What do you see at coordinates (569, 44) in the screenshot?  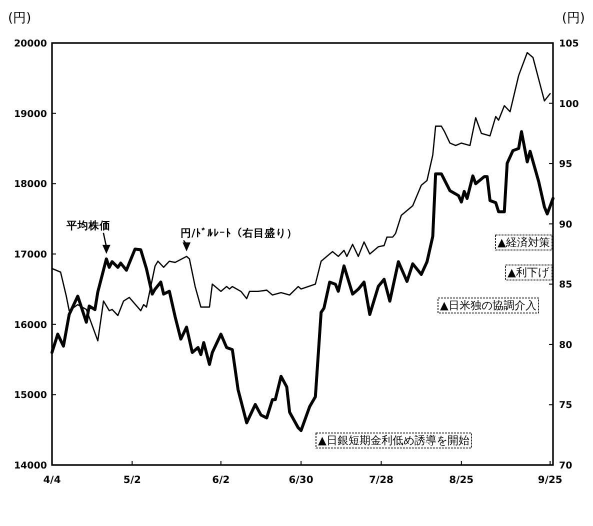 I see `y2-tick-label: 105` at bounding box center [569, 44].